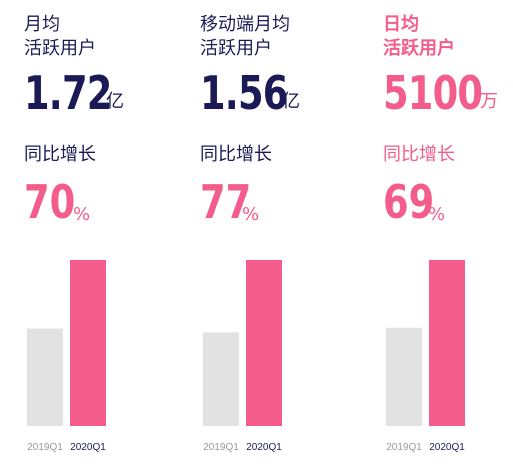  I want to click on bar-chart-dau: 2019Q1 2020Q1, so click(425, 356).